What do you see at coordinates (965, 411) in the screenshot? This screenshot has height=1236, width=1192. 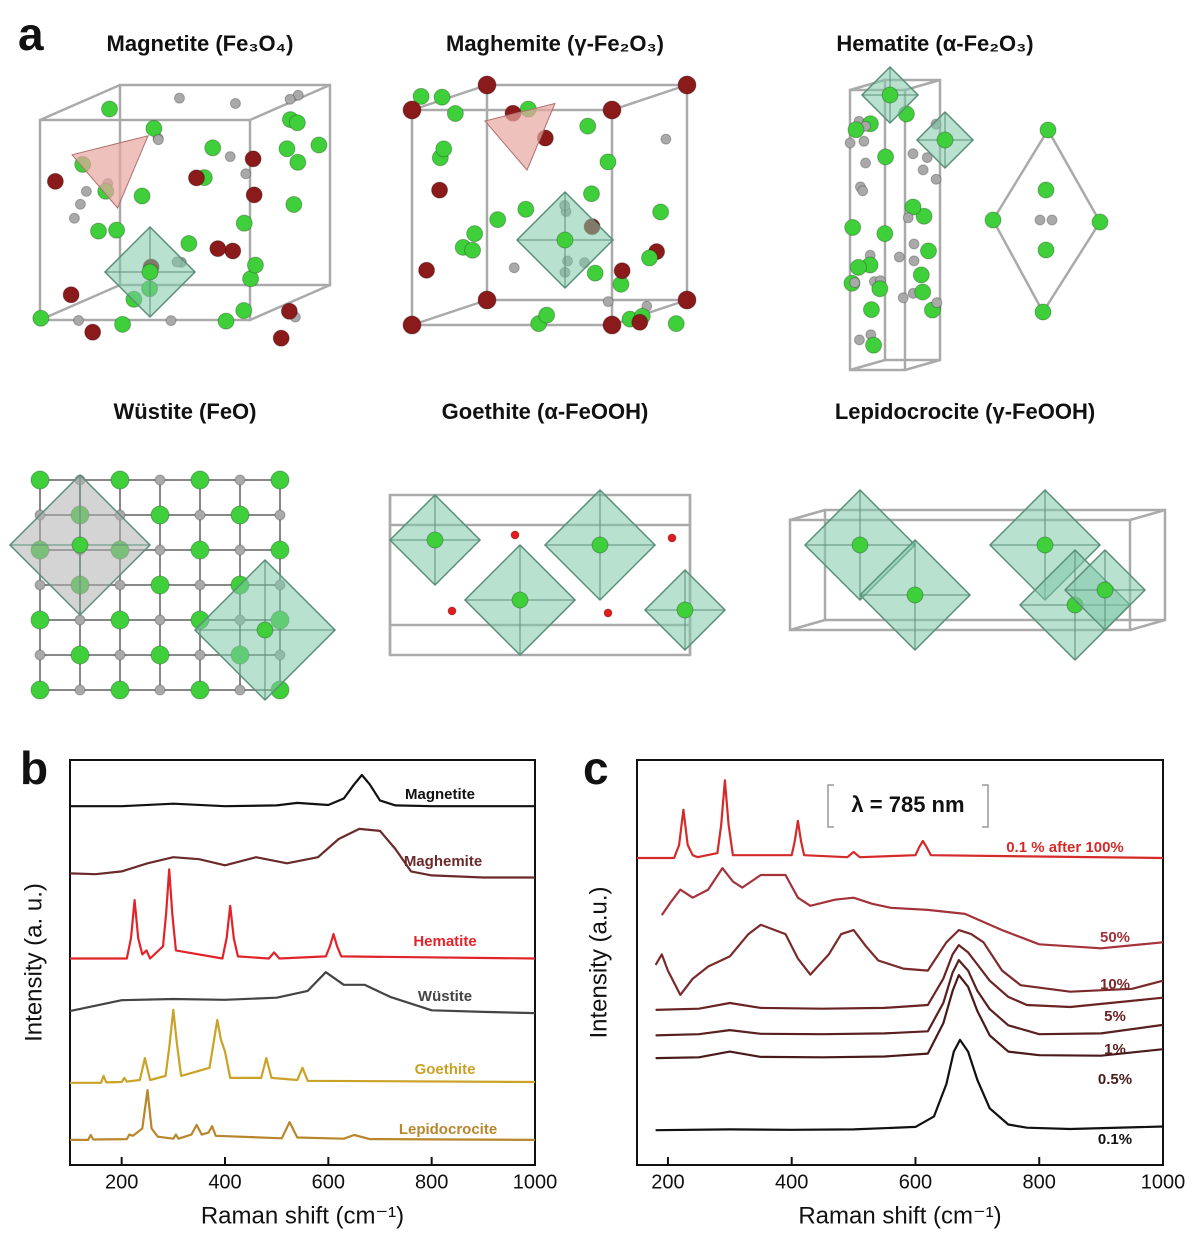 I see `structure-title: Lepidocrocite (γ-FeOOH)` at bounding box center [965, 411].